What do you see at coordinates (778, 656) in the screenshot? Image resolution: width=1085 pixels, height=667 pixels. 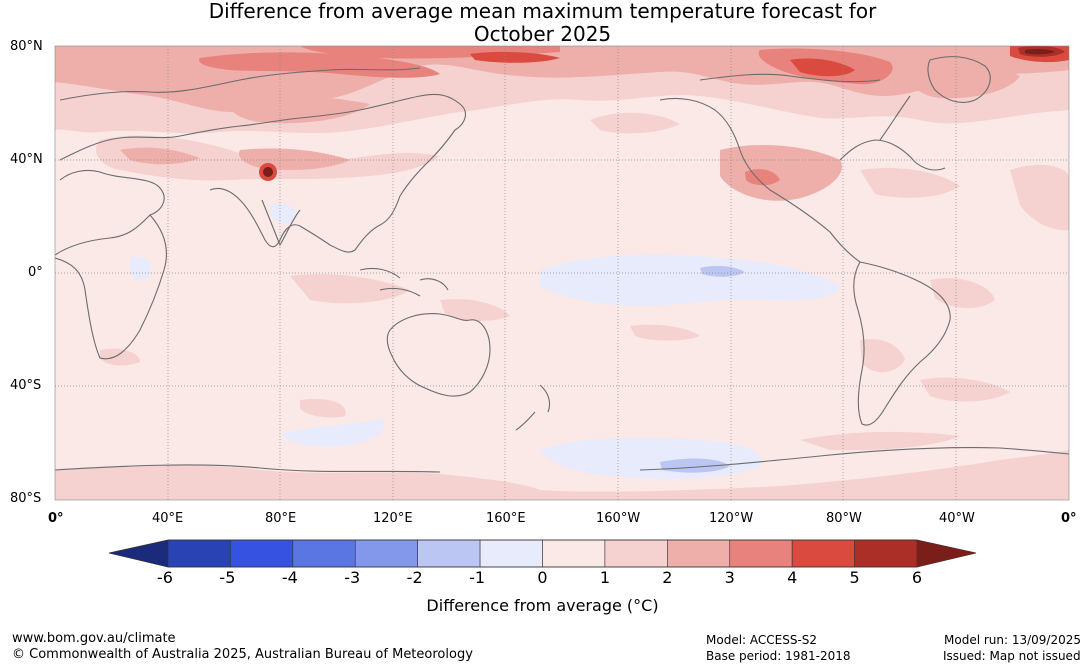 I see `footer-base-period: Base period: 1981-2018` at bounding box center [778, 656].